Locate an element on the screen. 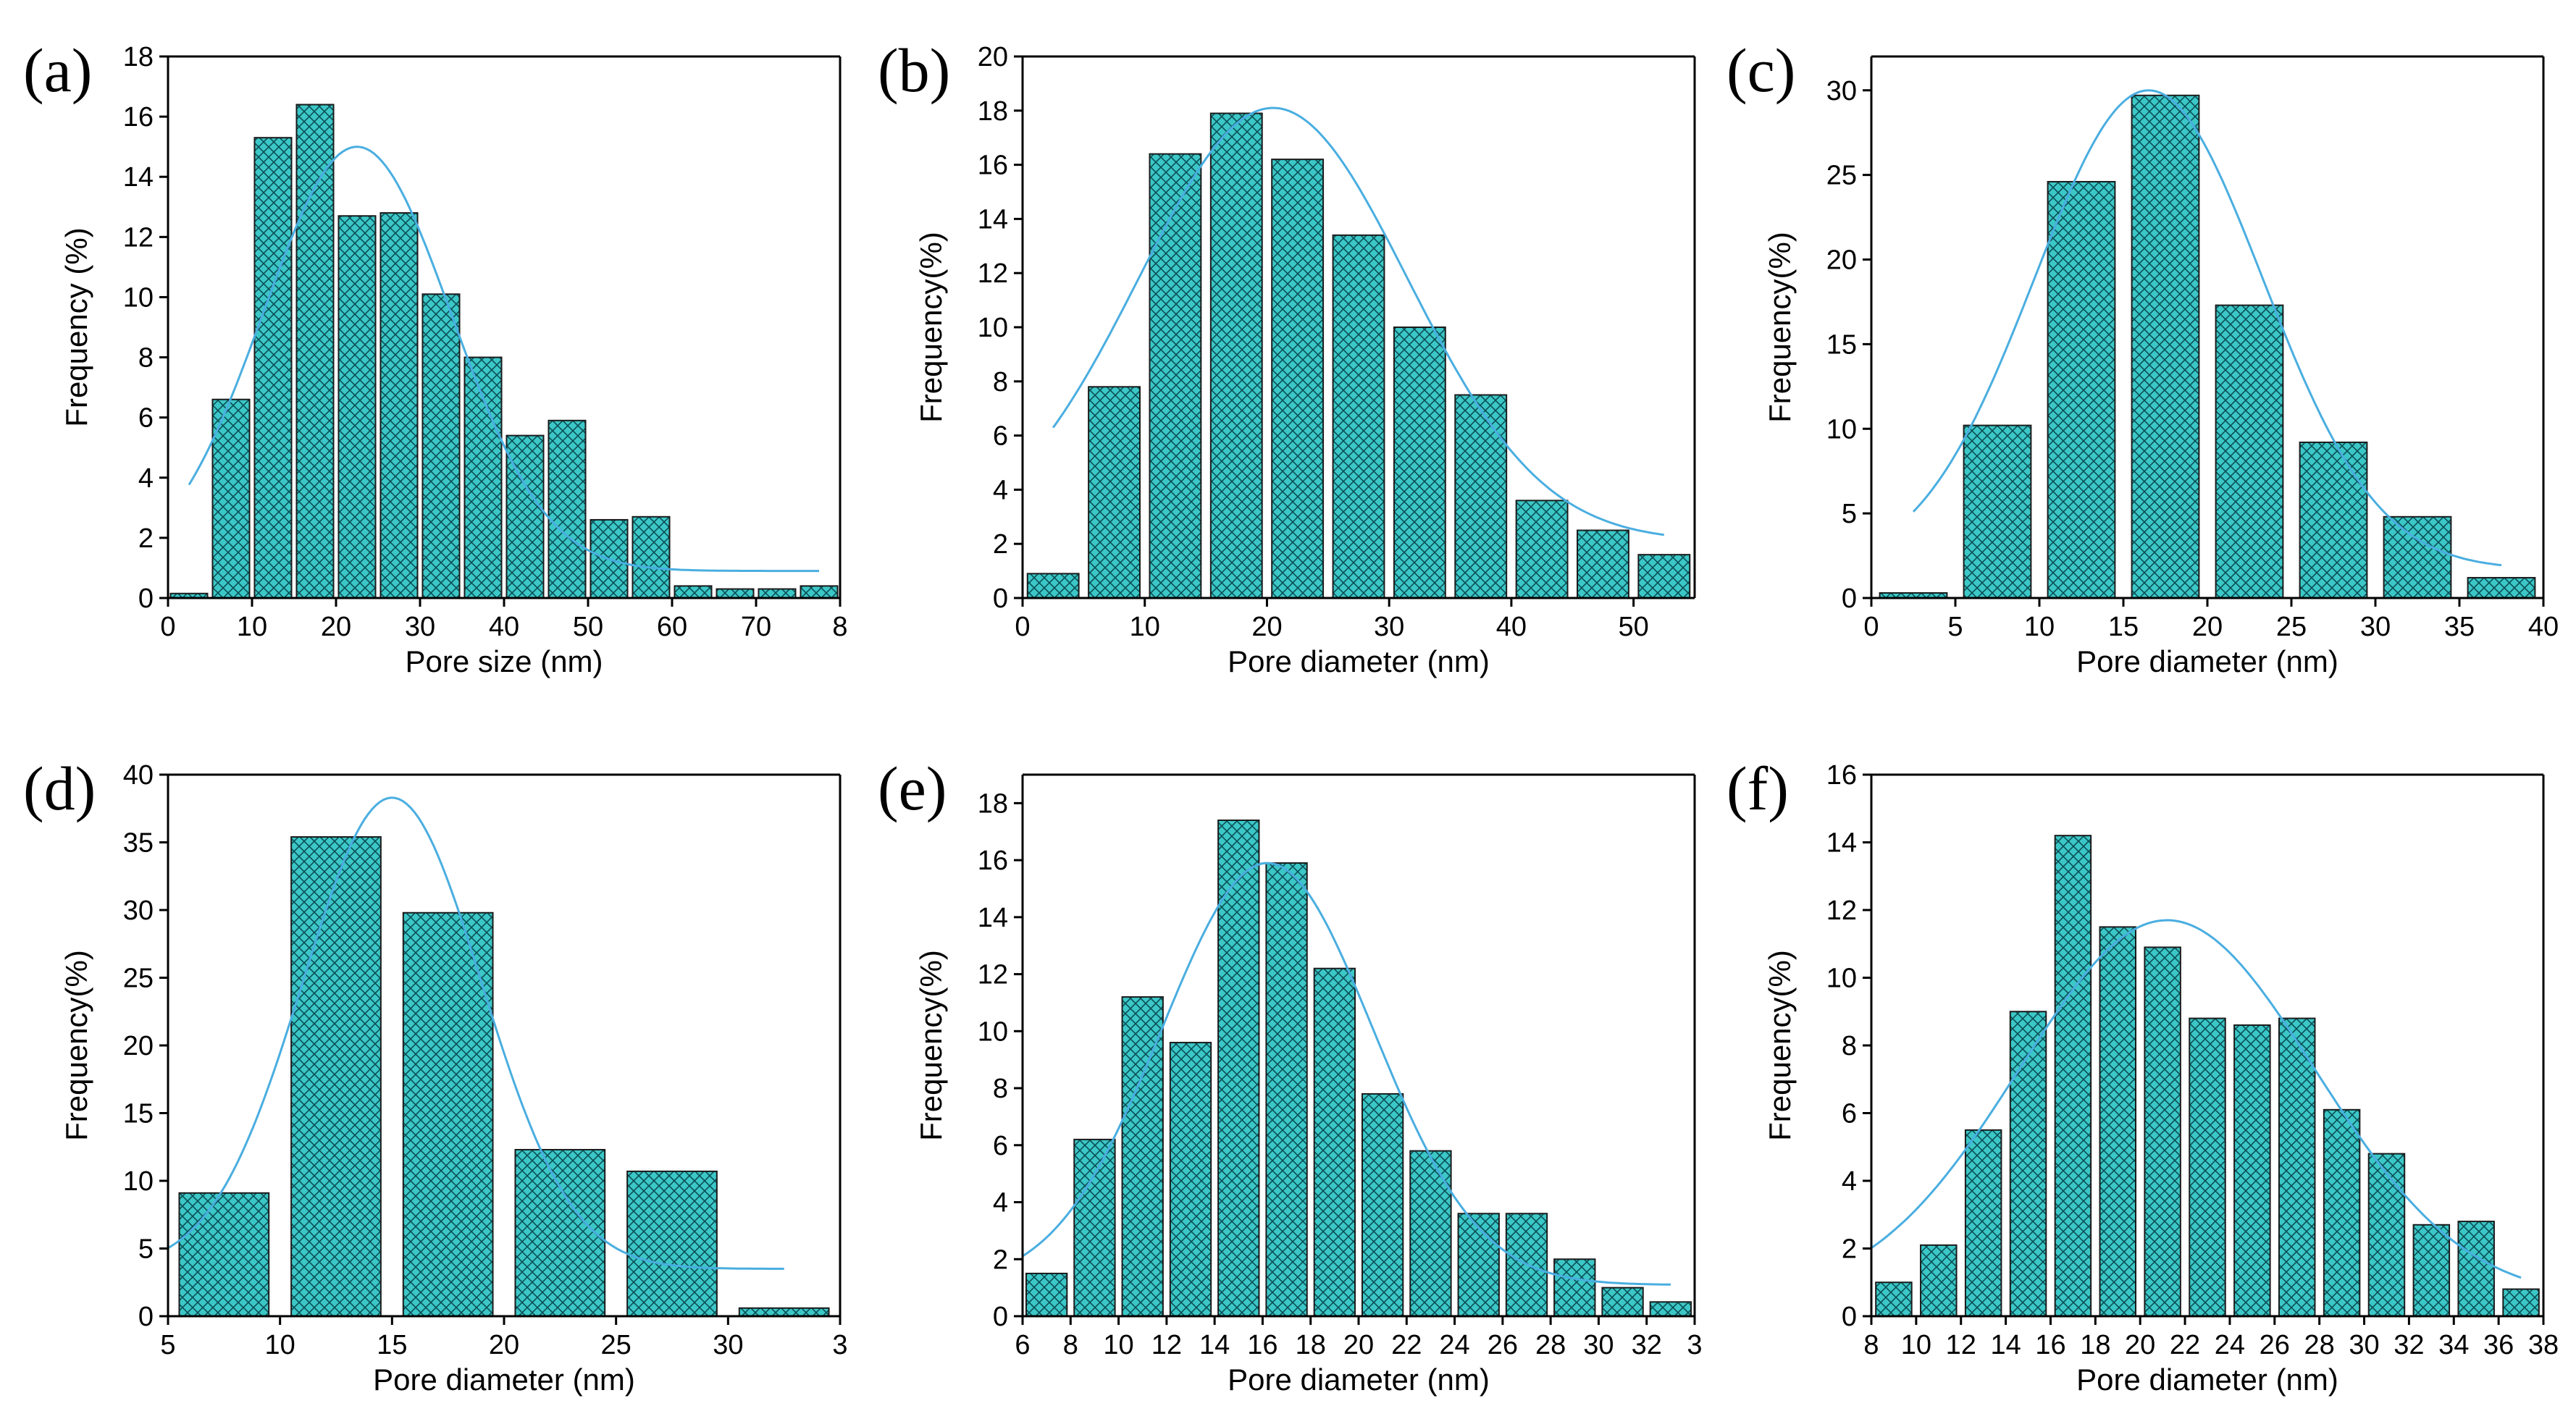 This screenshot has height=1419, width=2576. x-tick-label: 35 is located at coordinates (2459, 627).